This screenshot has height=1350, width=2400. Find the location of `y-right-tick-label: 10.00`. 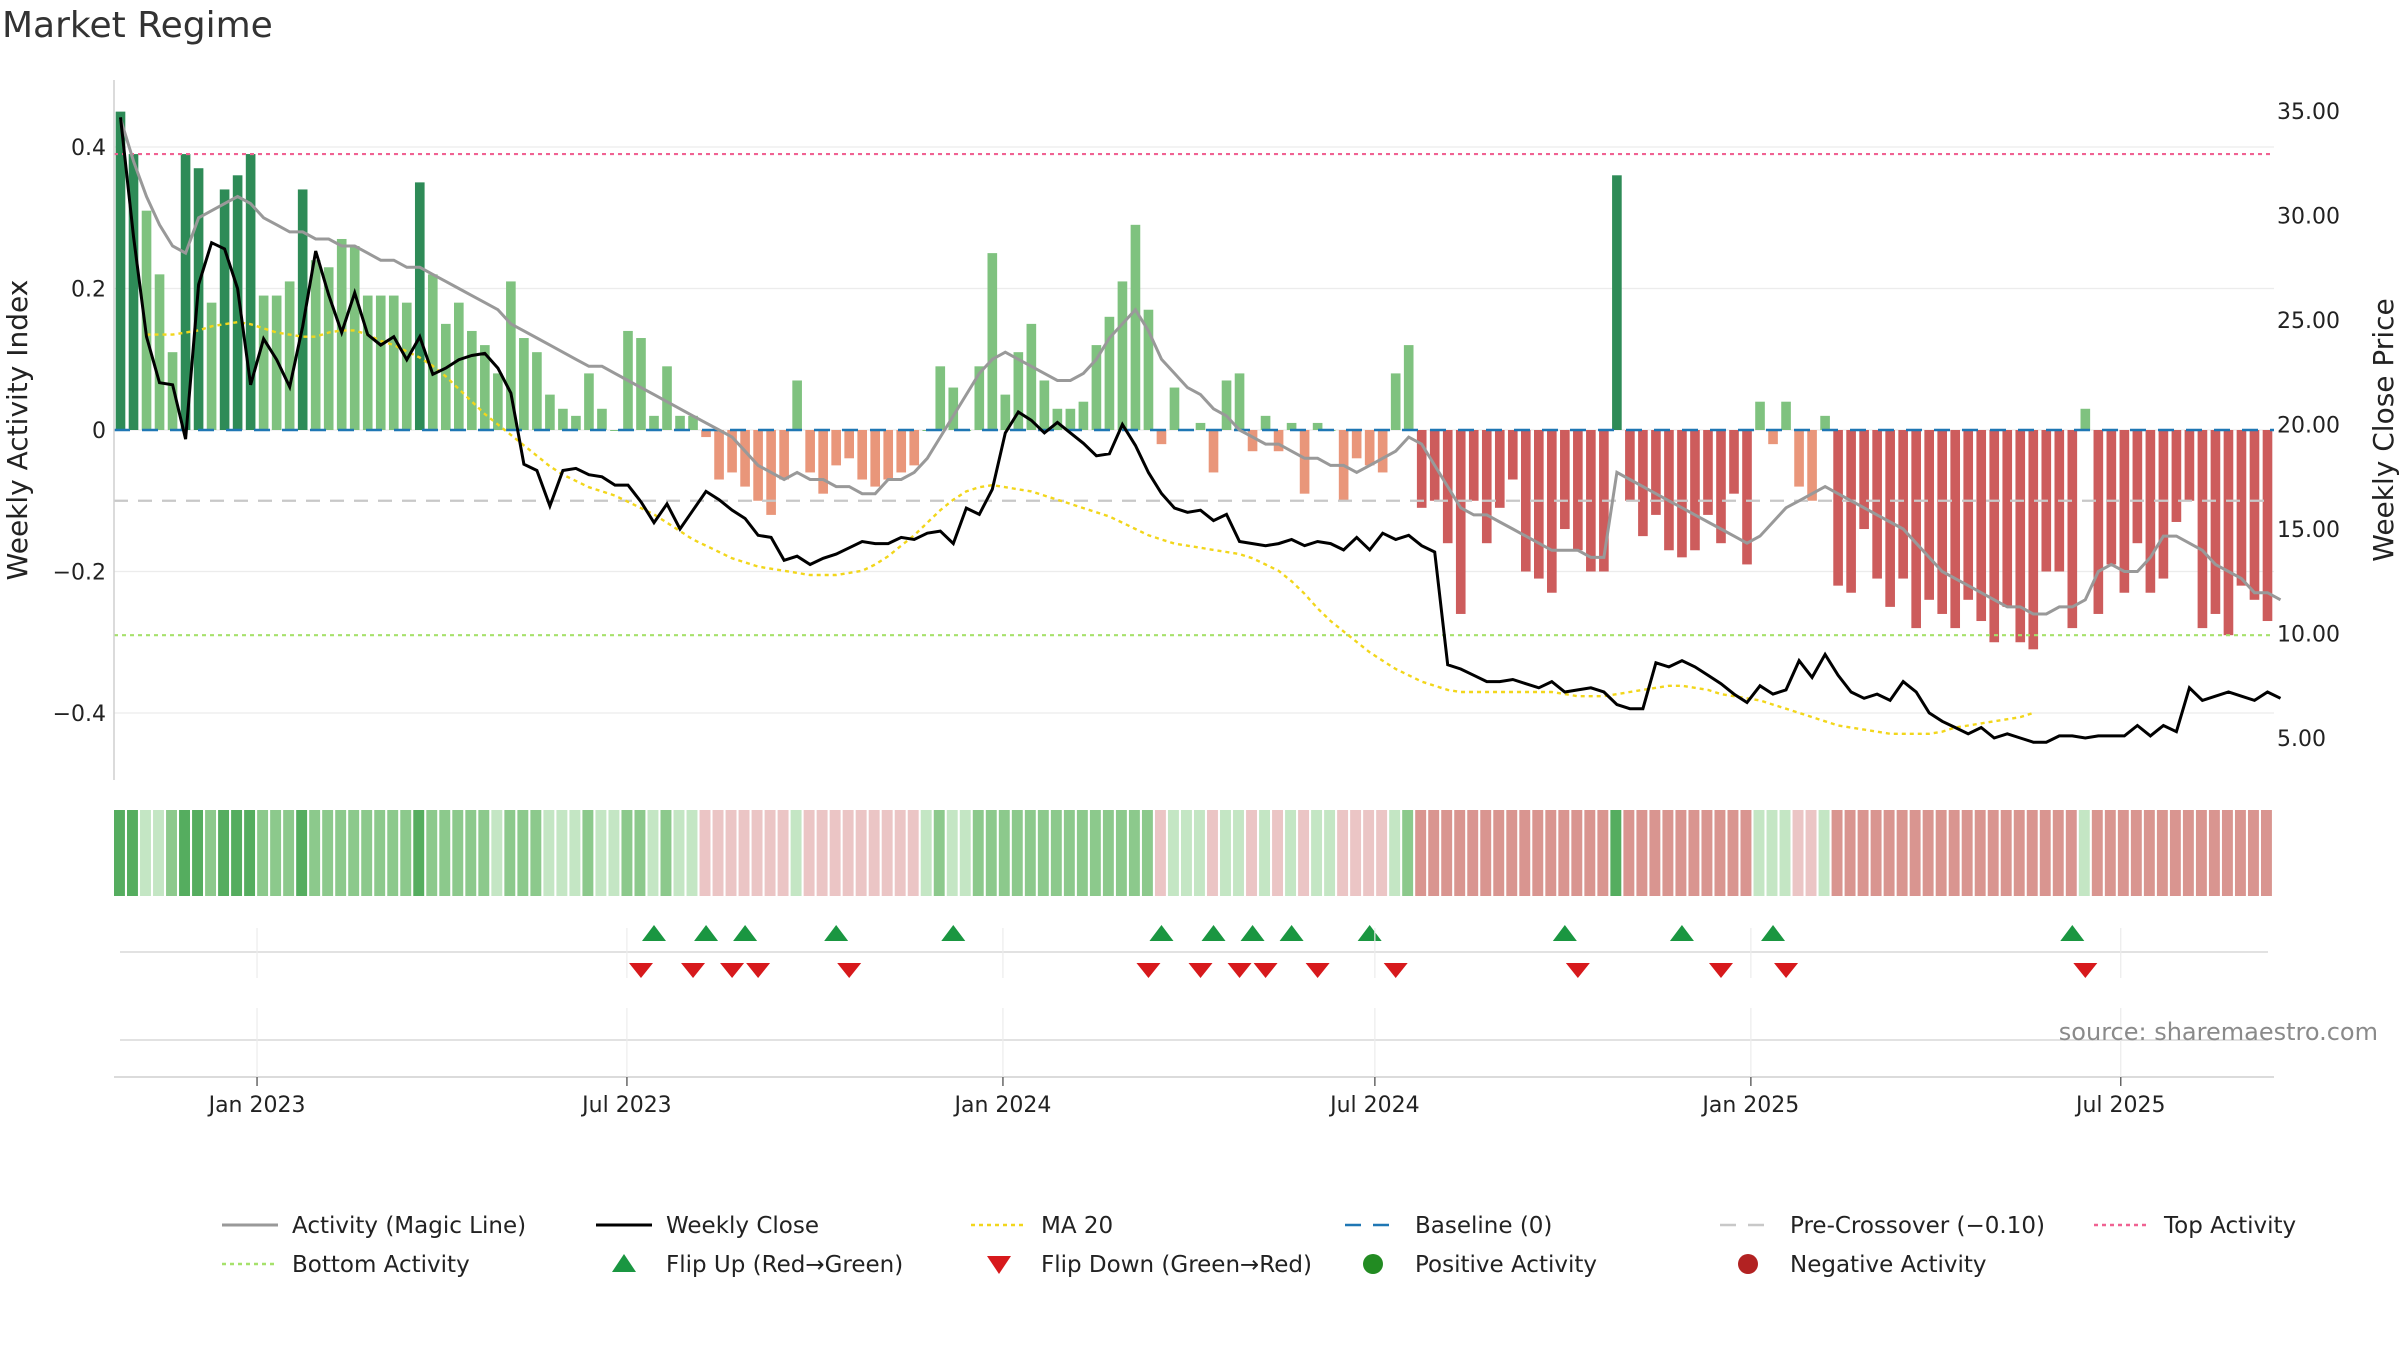

y-right-tick-label: 10.00 is located at coordinates (2308, 635).